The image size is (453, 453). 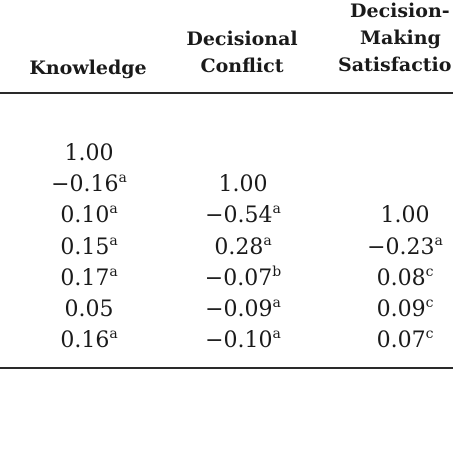 I want to click on cell-value: 0.05, so click(x=89, y=309).